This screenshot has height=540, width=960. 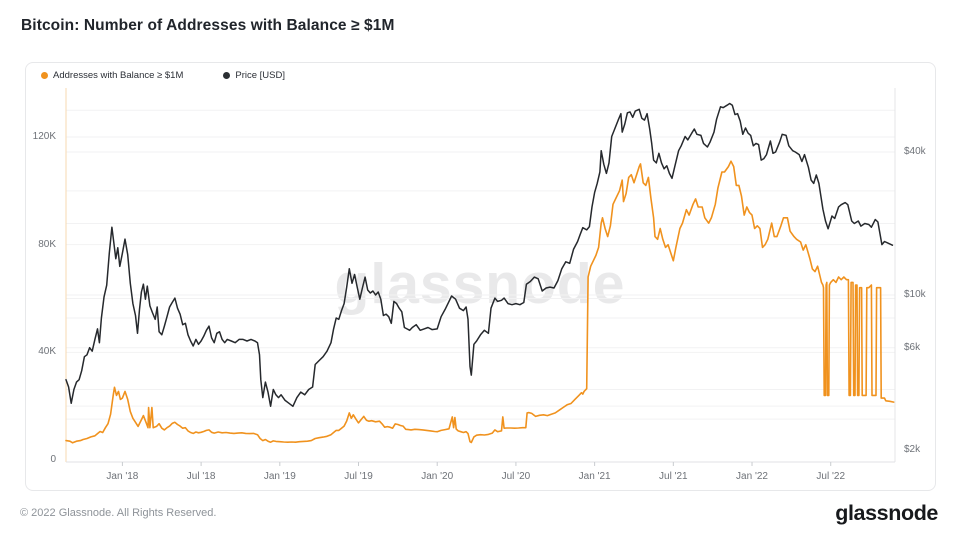 What do you see at coordinates (260, 75) in the screenshot?
I see `legend-label-price: Price [USD]` at bounding box center [260, 75].